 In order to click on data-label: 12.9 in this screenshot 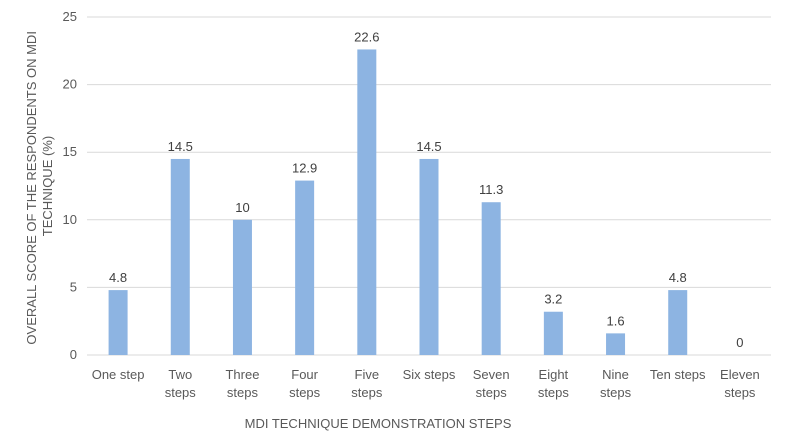, I will do `click(304, 168)`.